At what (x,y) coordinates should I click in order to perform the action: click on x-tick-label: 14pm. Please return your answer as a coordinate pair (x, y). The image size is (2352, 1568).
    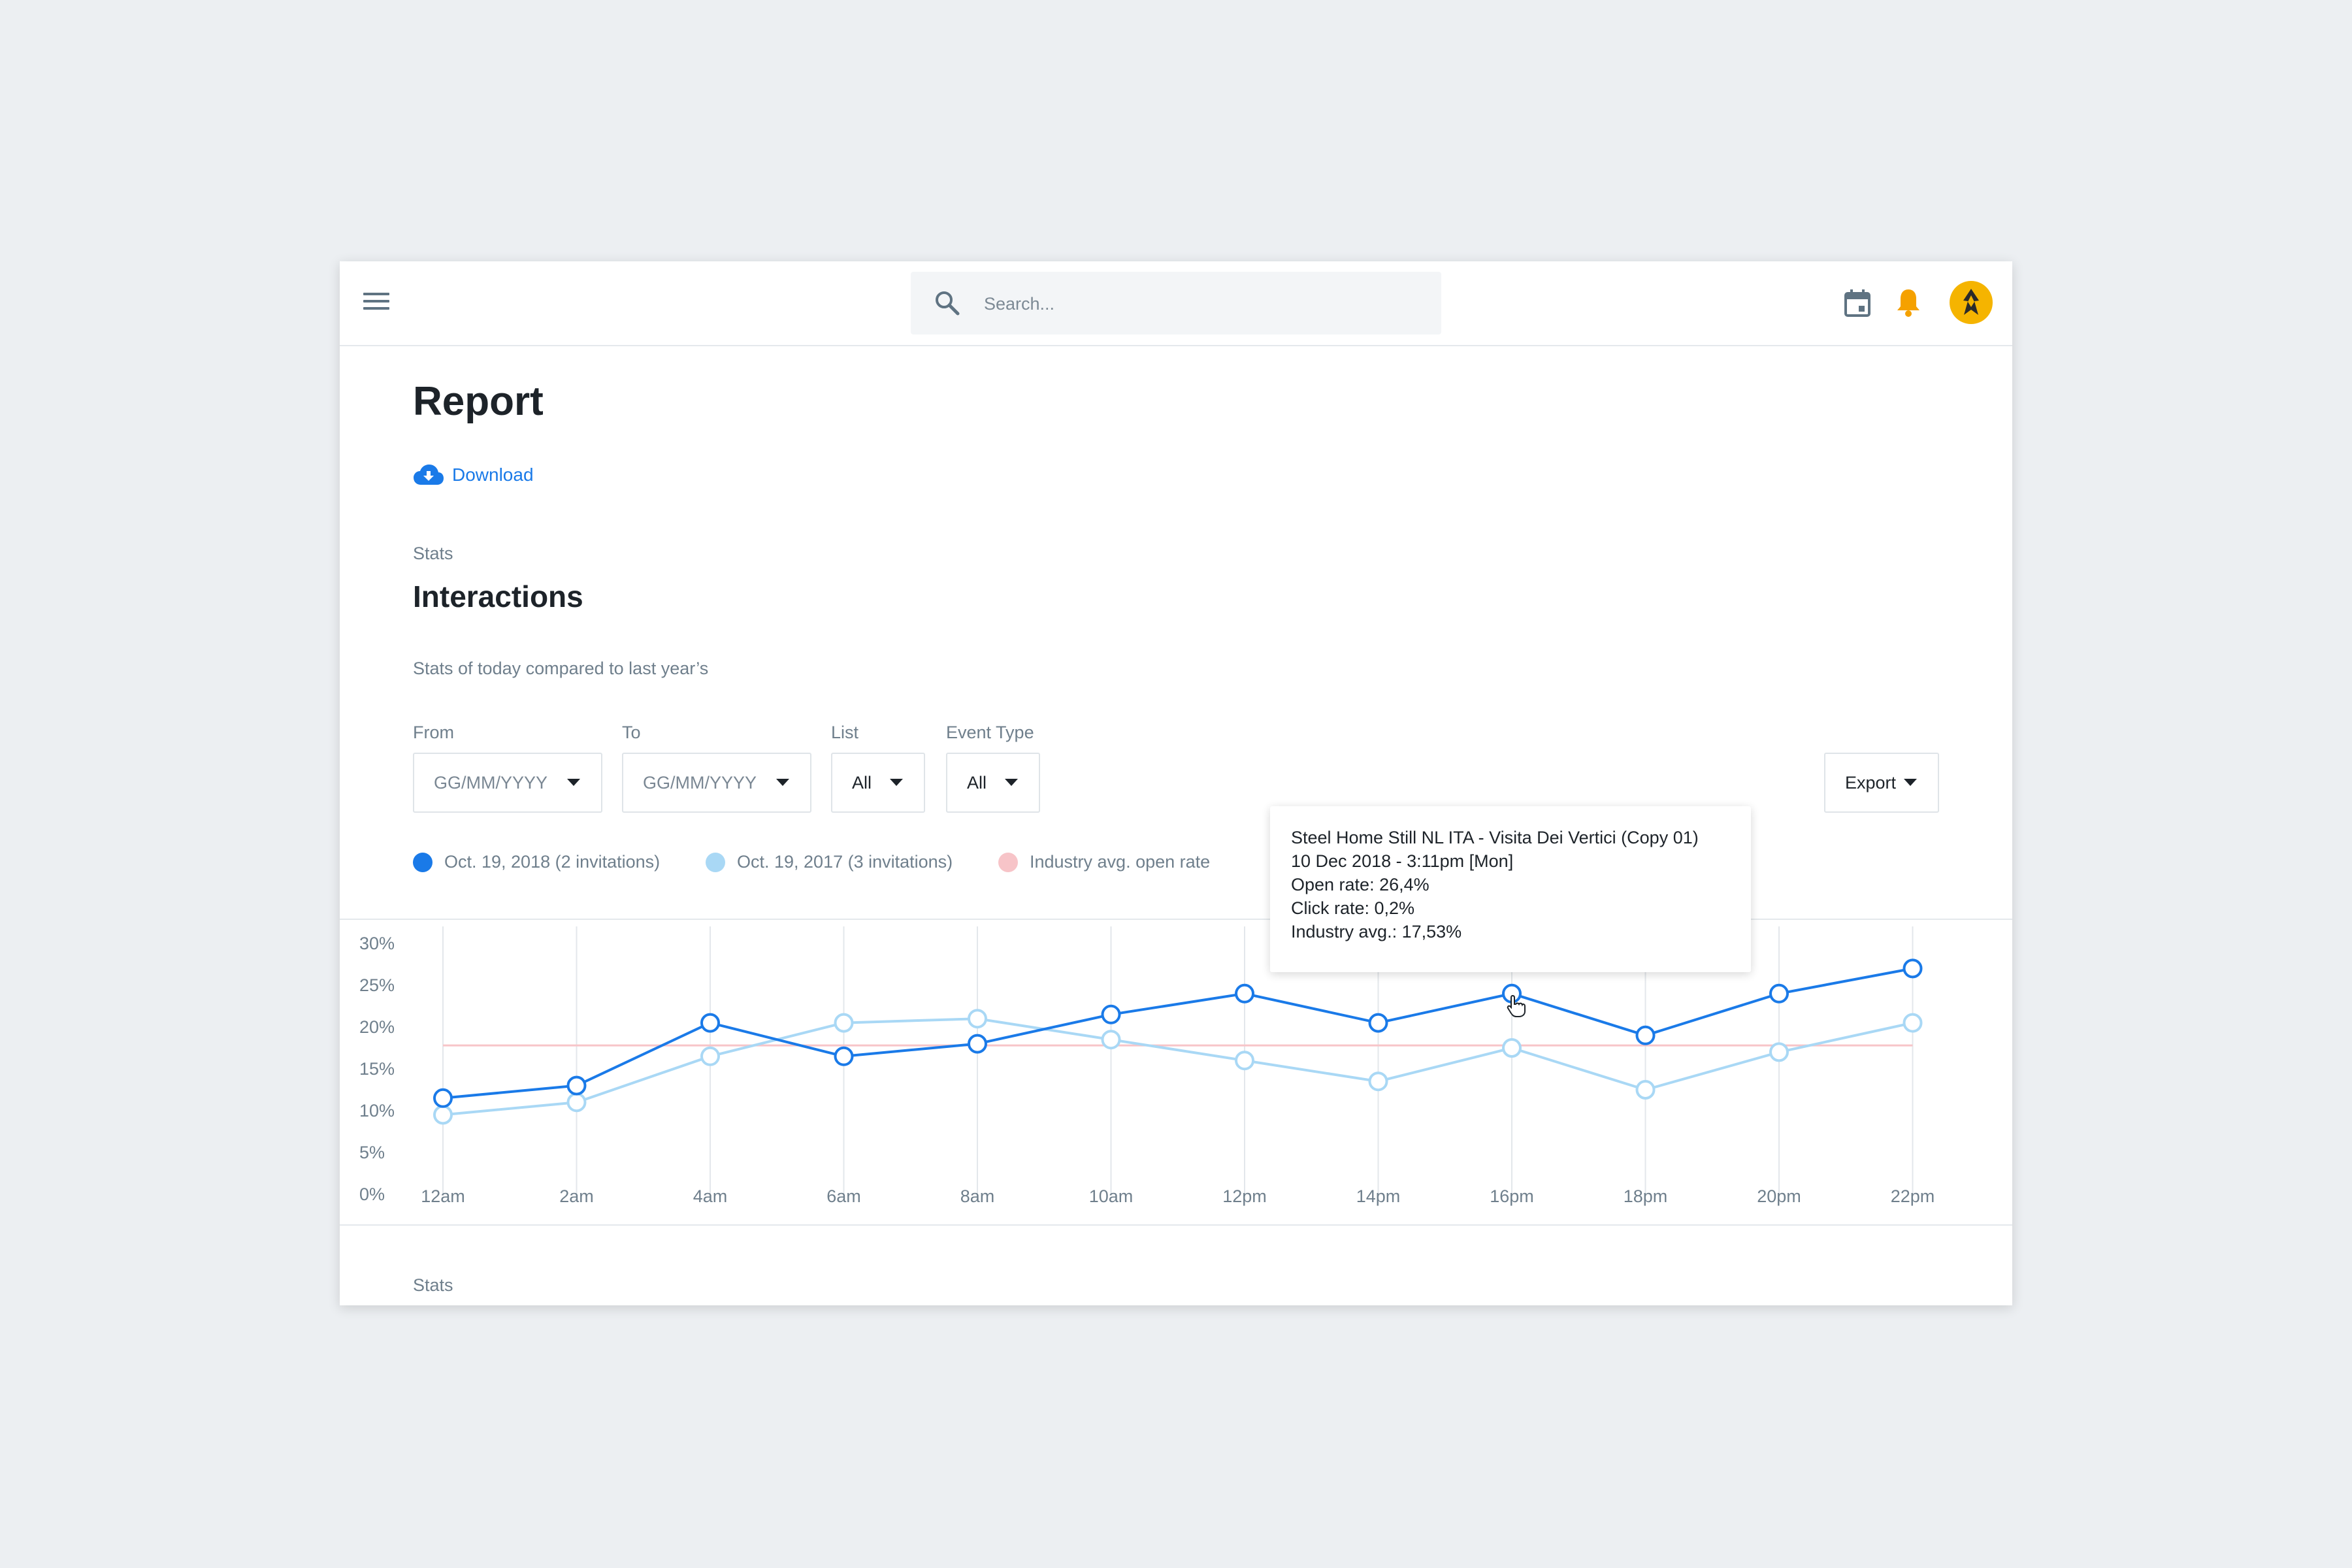
    Looking at the image, I should click on (1378, 1196).